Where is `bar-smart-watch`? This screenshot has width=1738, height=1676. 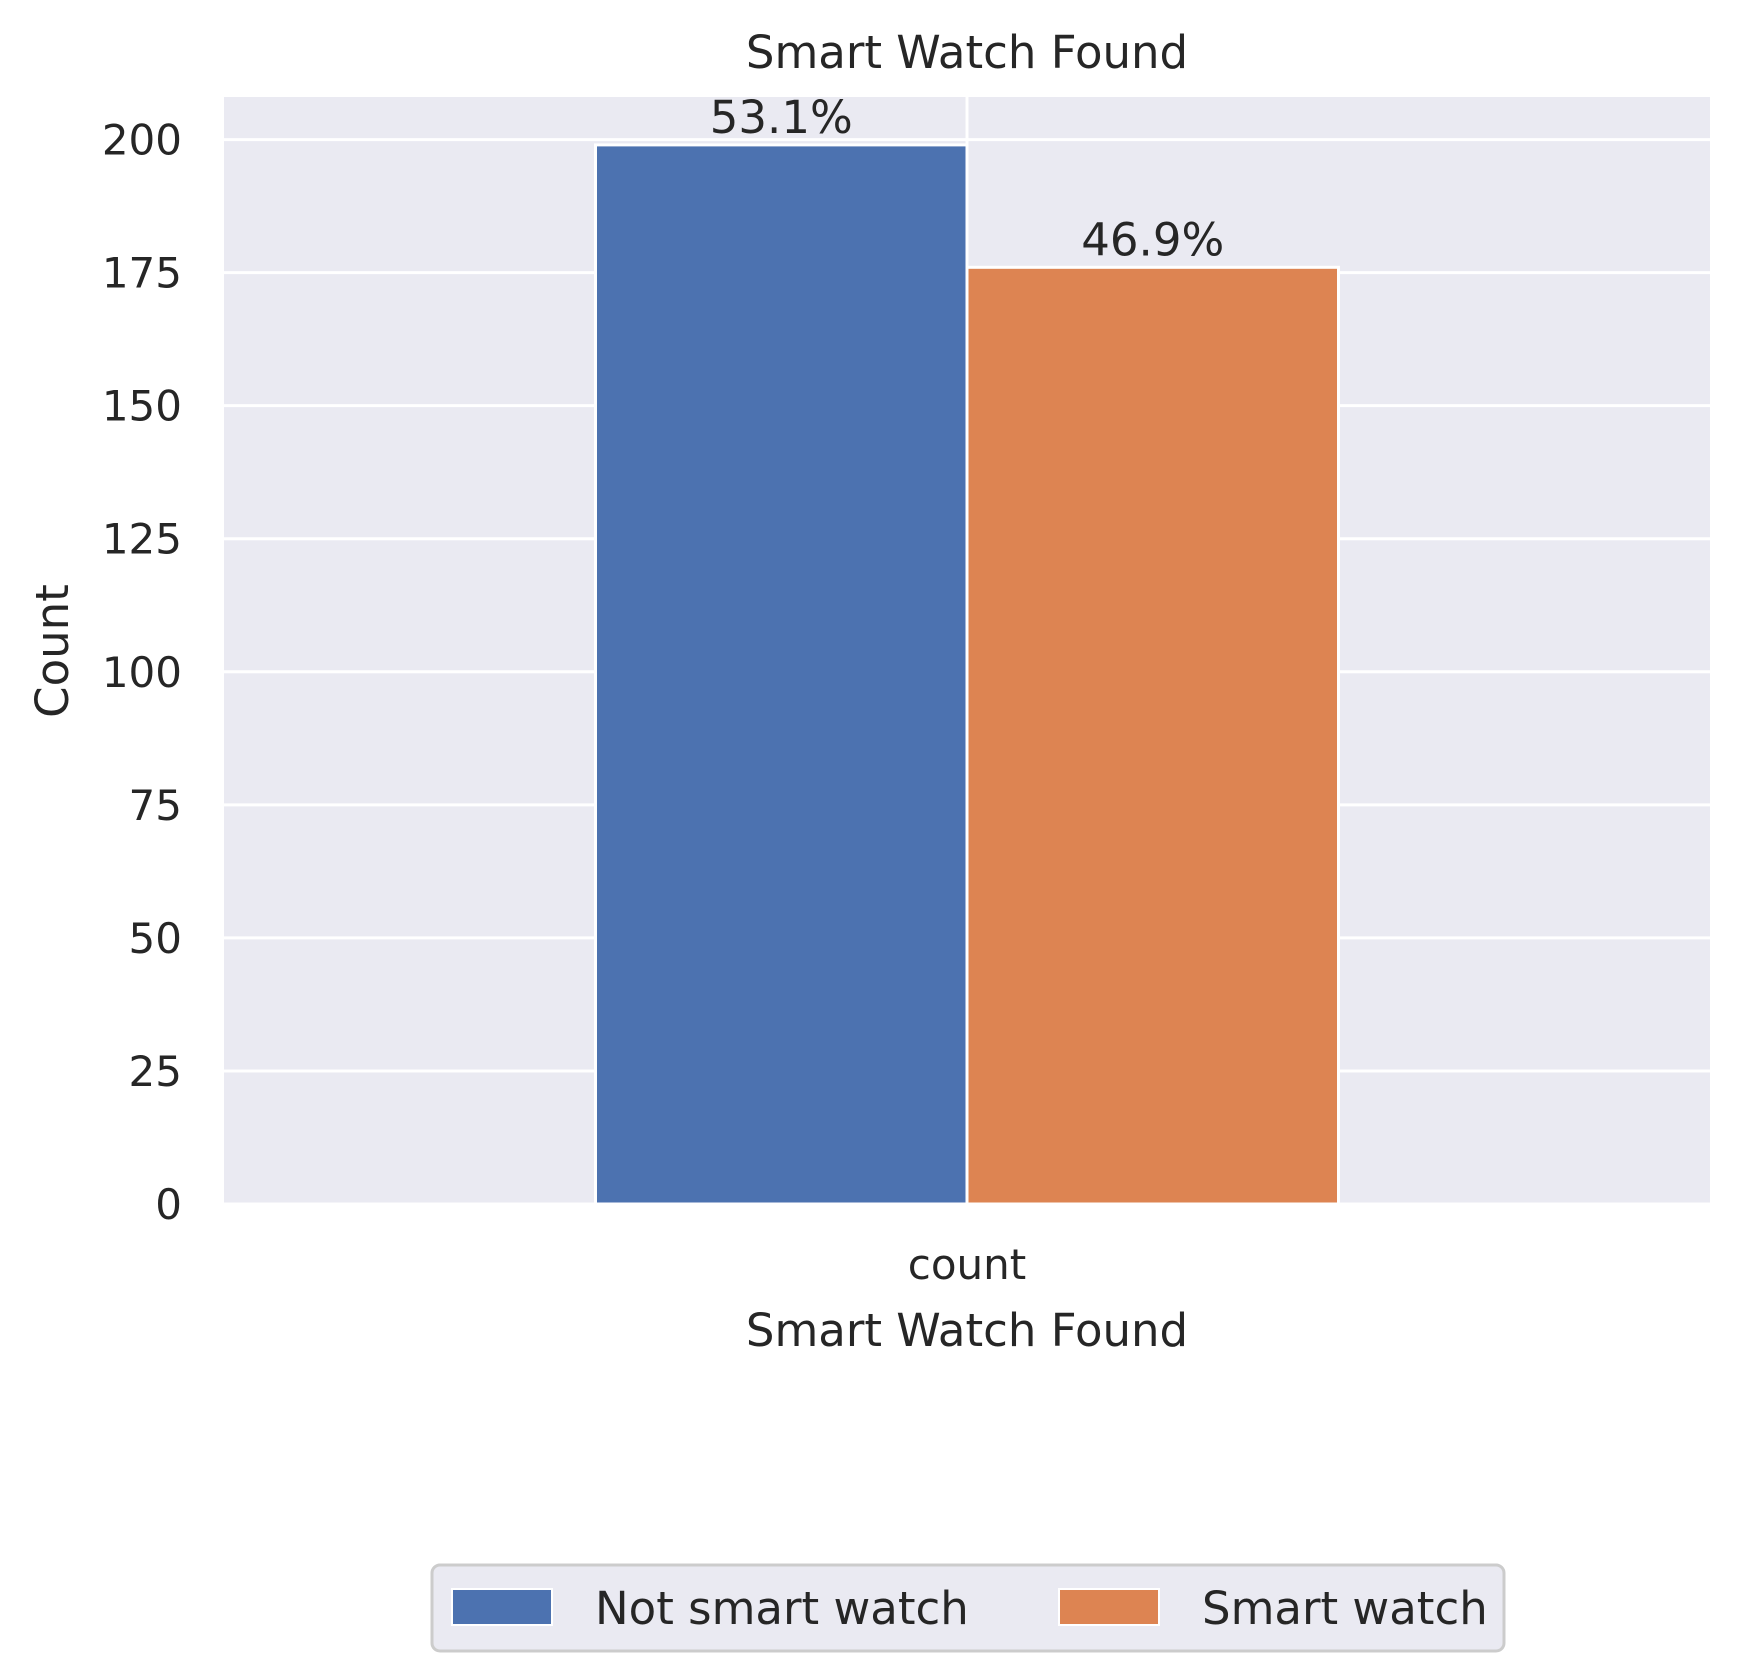 bar-smart-watch is located at coordinates (1152, 735).